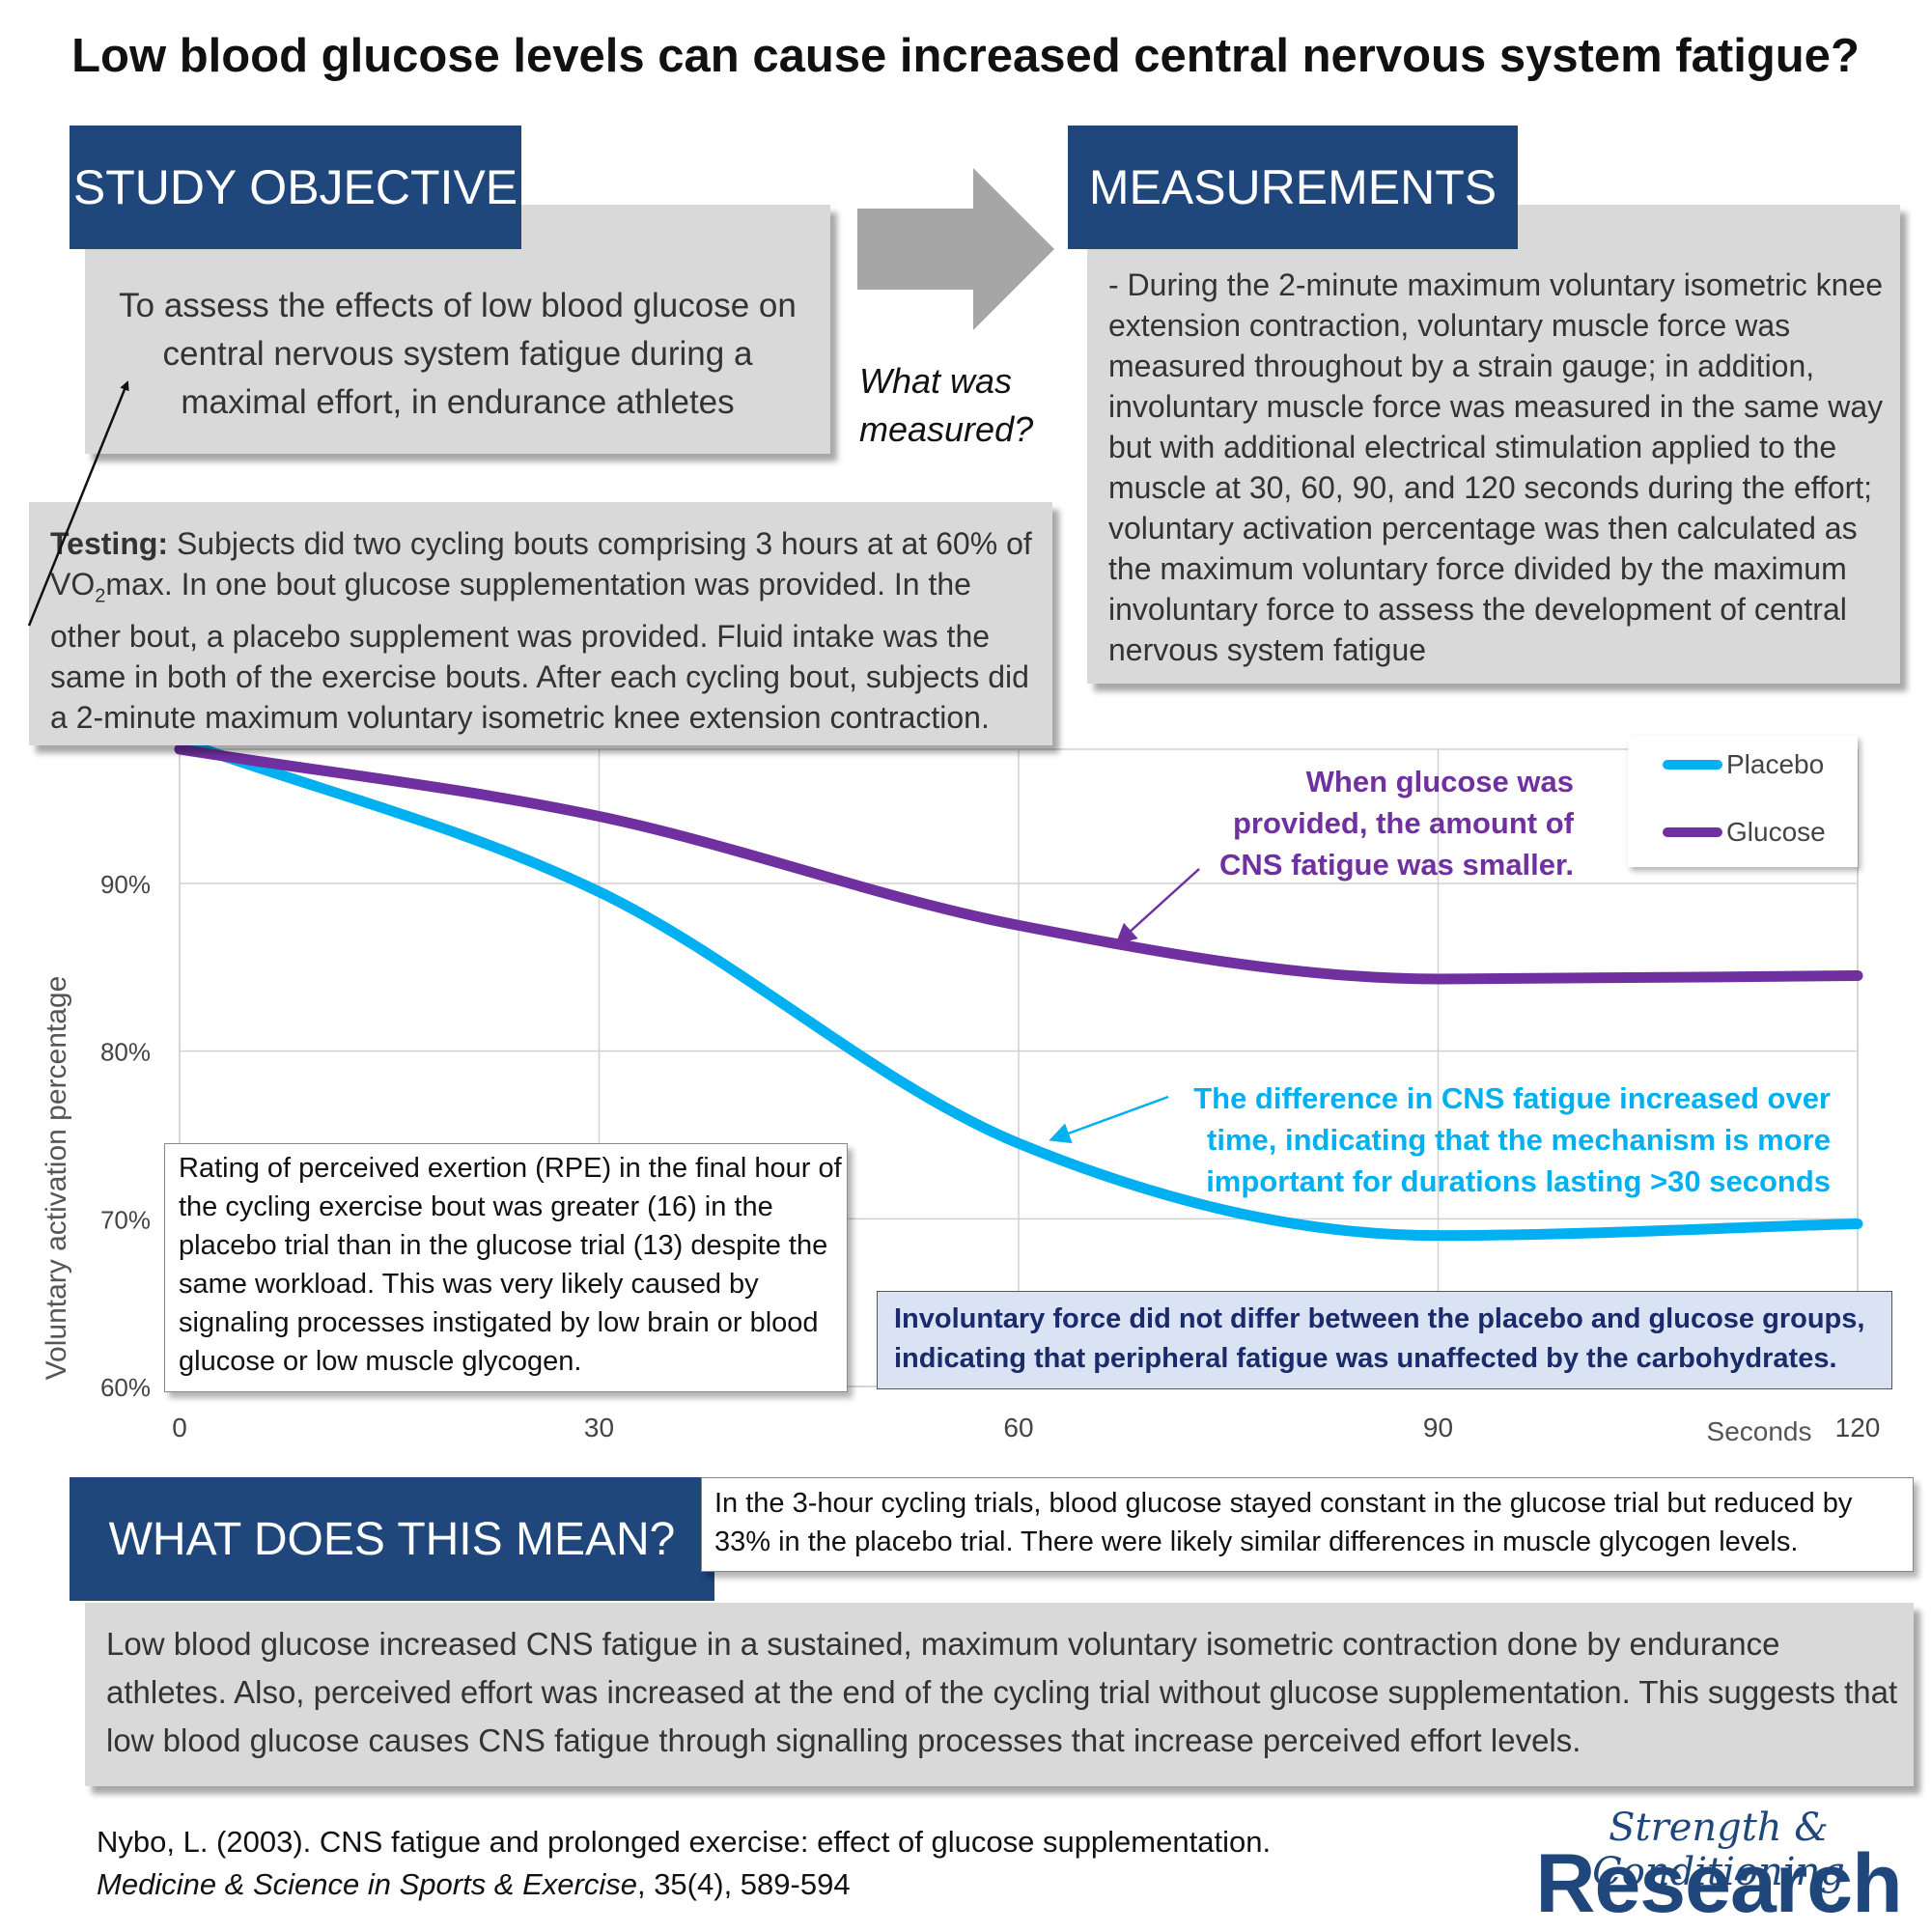 This screenshot has height=1932, width=1931. I want to click on y-tick-label: 70%, so click(125, 1220).